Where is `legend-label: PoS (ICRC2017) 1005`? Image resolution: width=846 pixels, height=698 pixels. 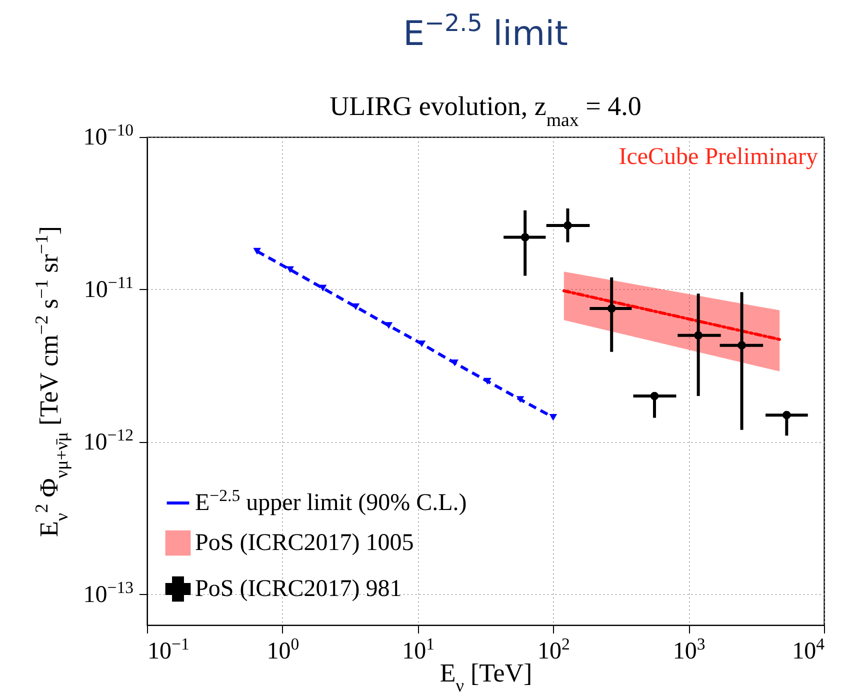 legend-label: PoS (ICRC2017) 1005 is located at coordinates (304, 543).